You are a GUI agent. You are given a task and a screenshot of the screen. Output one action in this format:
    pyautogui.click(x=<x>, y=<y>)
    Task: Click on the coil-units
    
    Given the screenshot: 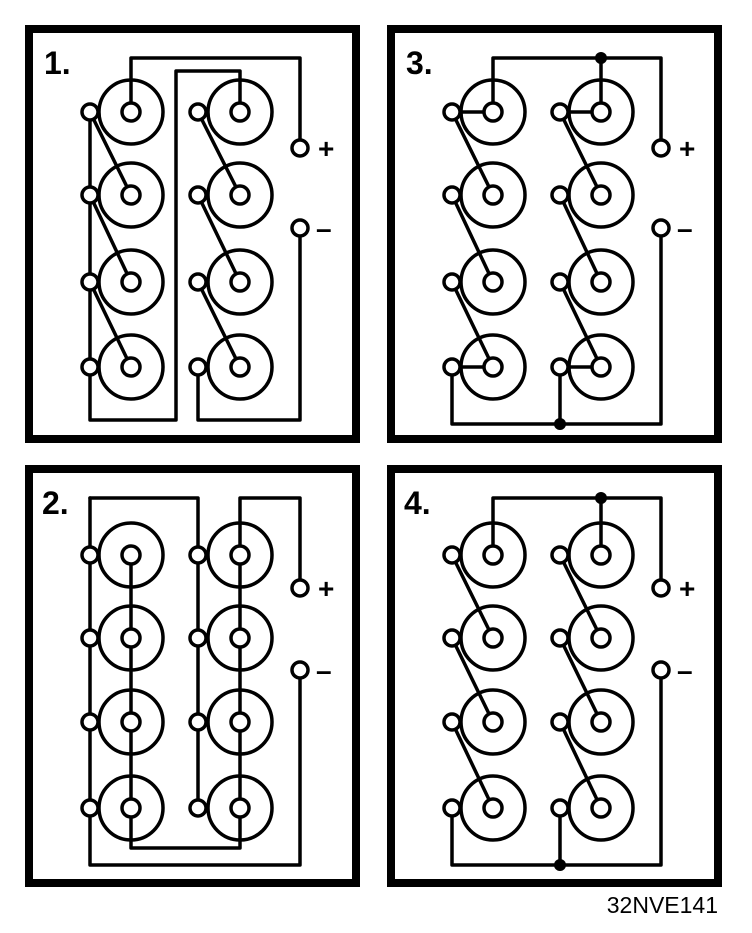 What is the action you would take?
    pyautogui.click(x=185, y=681)
    